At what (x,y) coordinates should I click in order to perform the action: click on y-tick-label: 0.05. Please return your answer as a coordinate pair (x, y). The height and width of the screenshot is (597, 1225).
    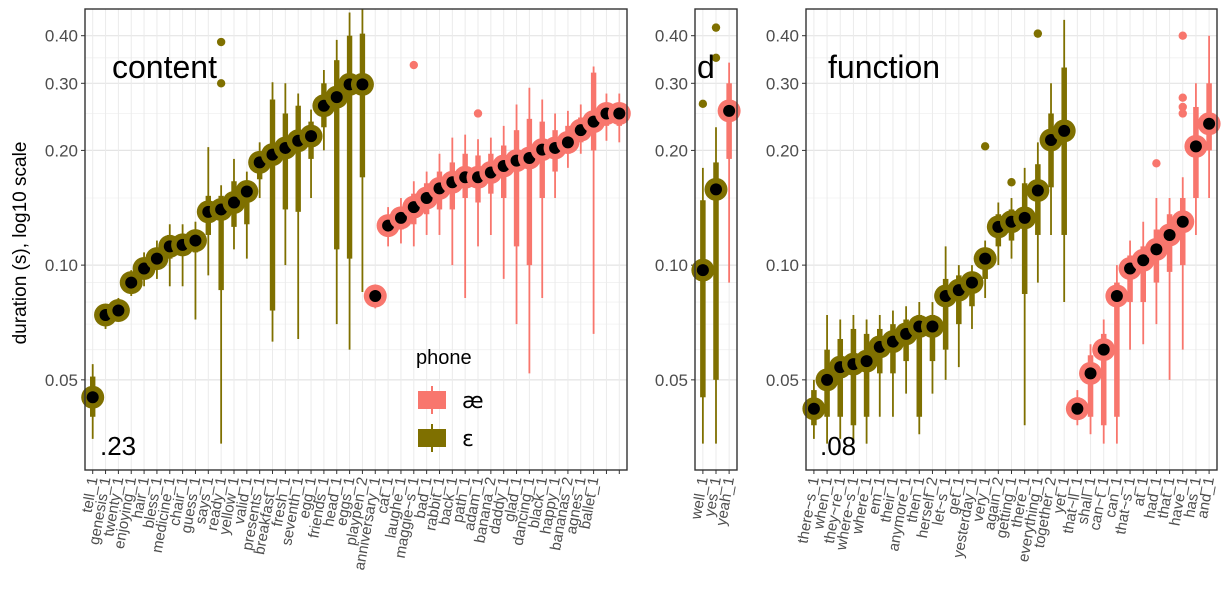
    Looking at the image, I should click on (671, 380).